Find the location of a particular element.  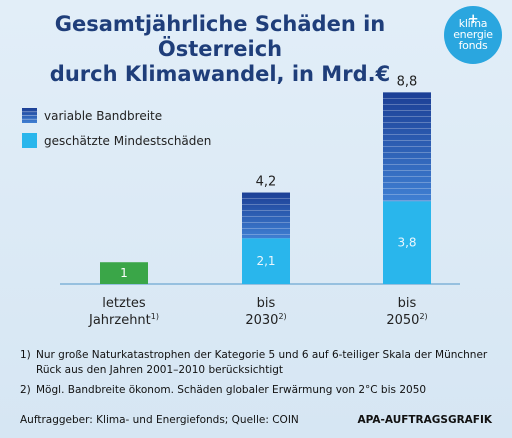

category-note-1: 2) is located at coordinates (282, 316).